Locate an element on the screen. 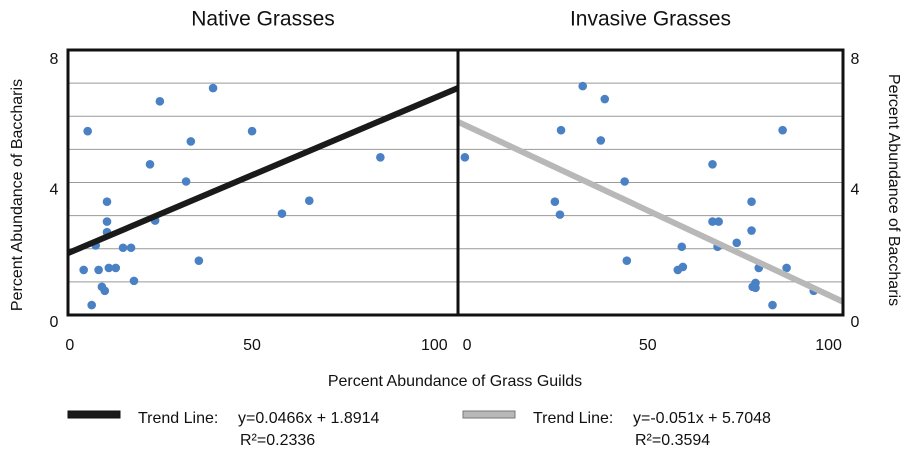 This screenshot has height=458, width=911. legend-r2: R²=0.3594 is located at coordinates (672, 440).